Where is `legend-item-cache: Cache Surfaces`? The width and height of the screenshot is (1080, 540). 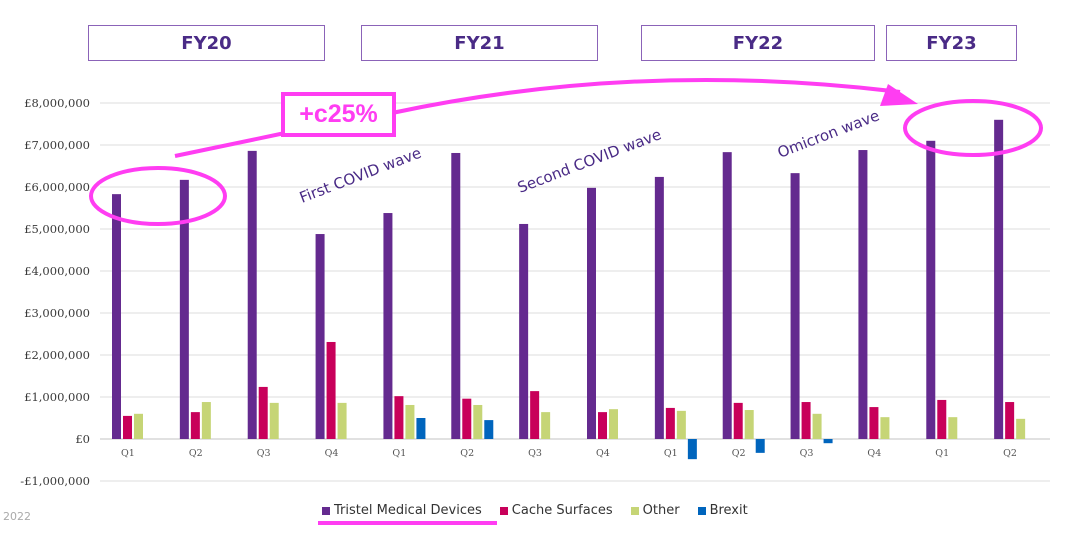 legend-item-cache: Cache Surfaces is located at coordinates (556, 510).